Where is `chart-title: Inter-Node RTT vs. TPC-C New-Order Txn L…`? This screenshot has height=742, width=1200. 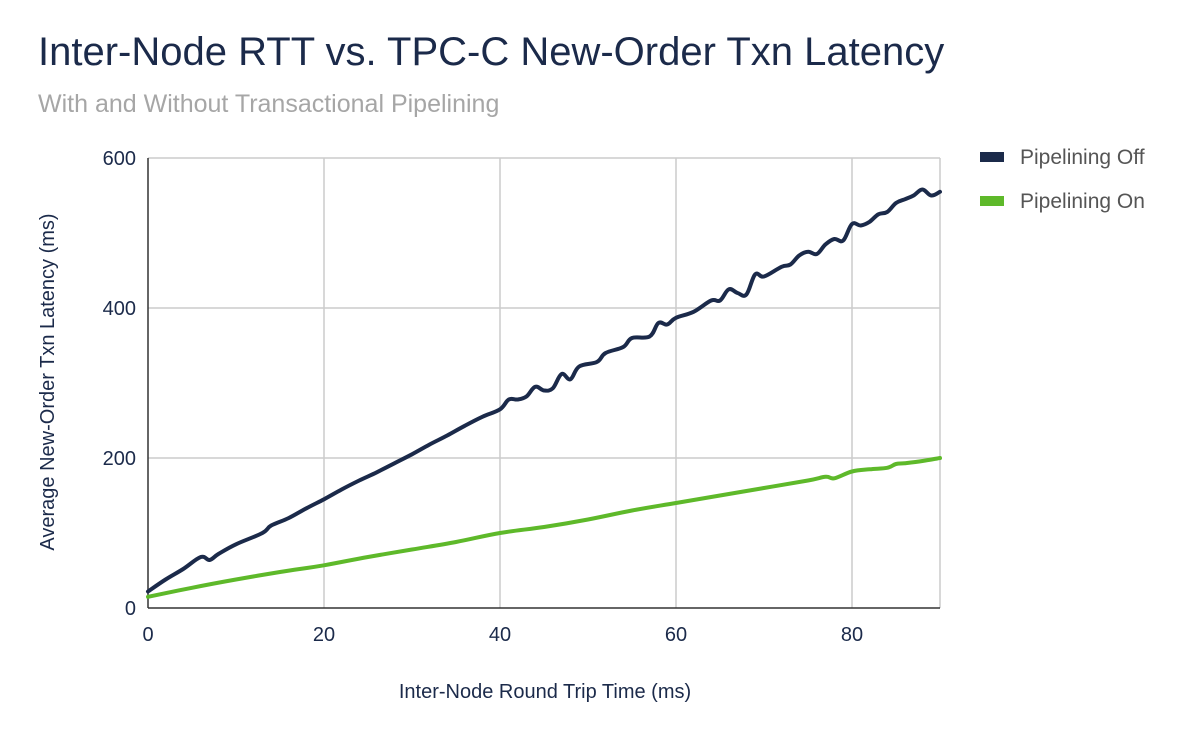 chart-title: Inter-Node RTT vs. TPC-C New-Order Txn L… is located at coordinates (491, 52).